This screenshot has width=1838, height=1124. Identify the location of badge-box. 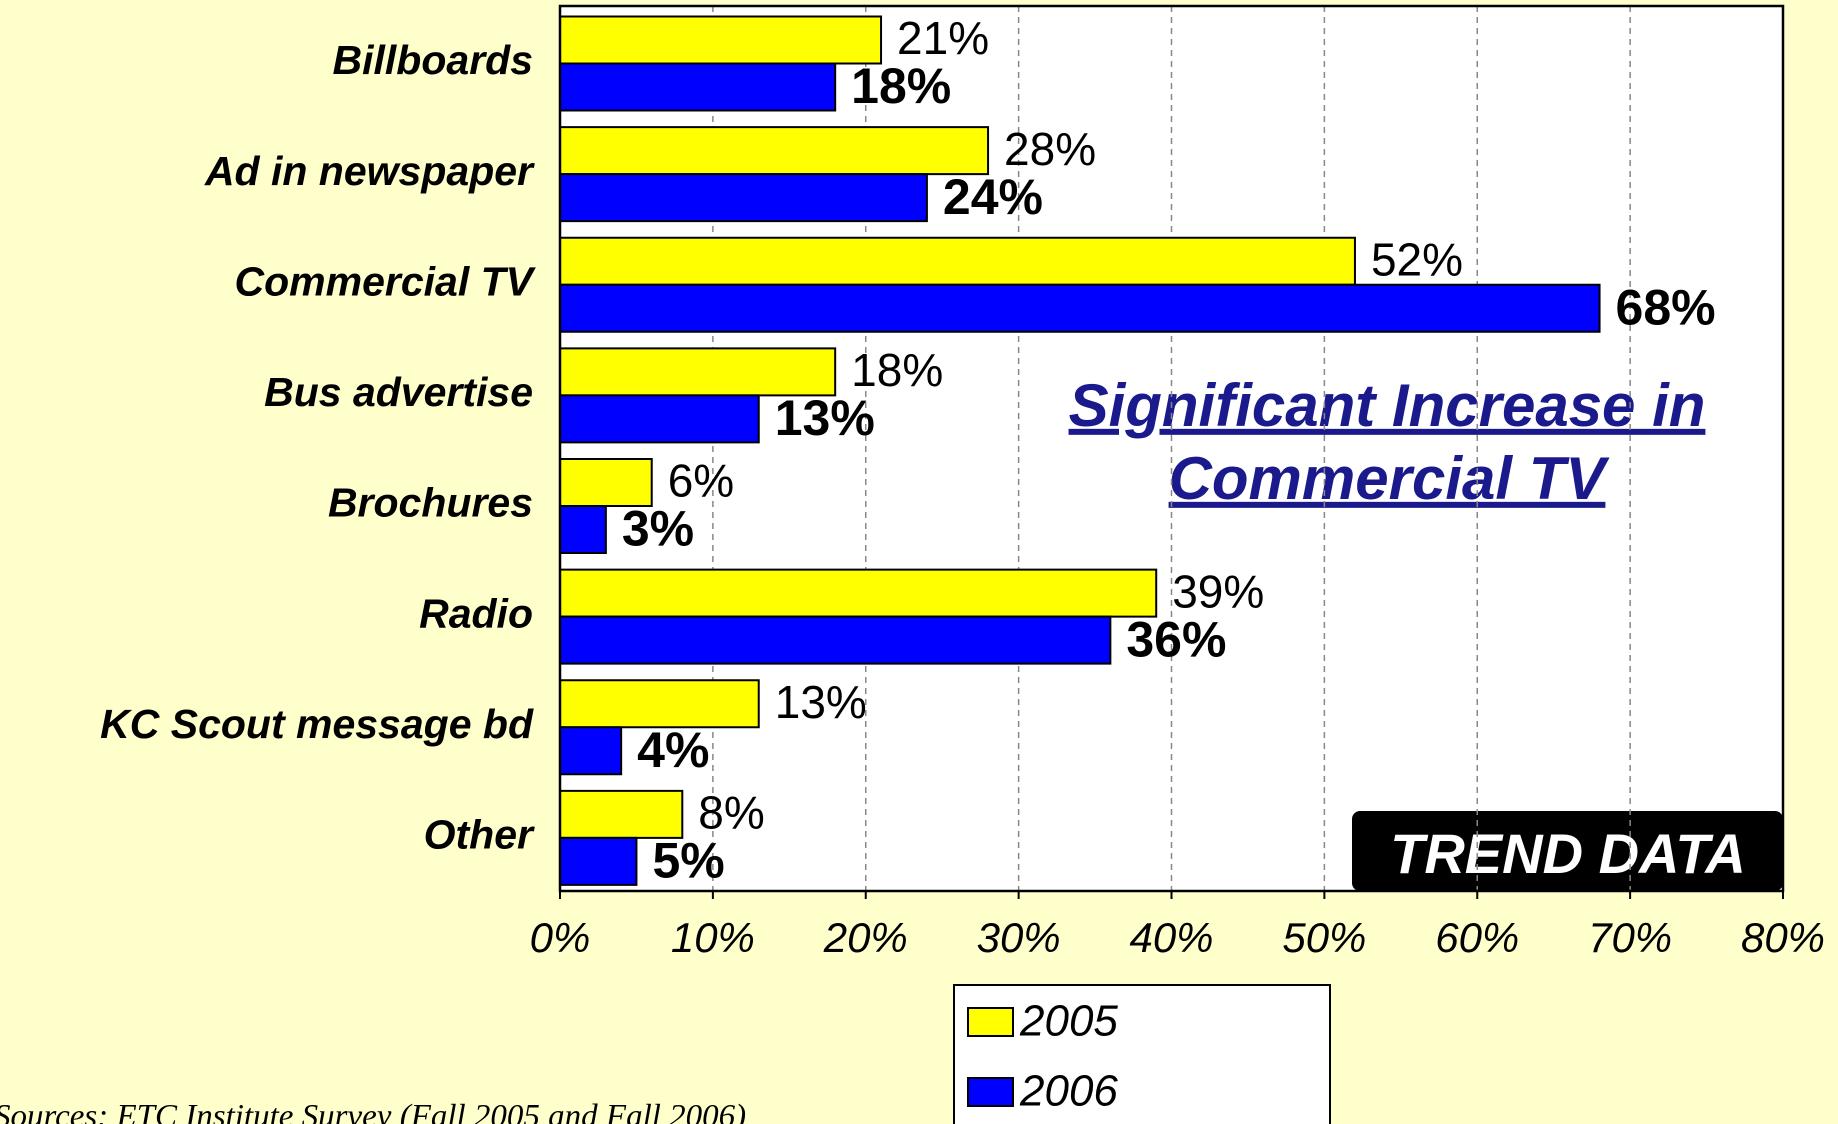
(1567, 851).